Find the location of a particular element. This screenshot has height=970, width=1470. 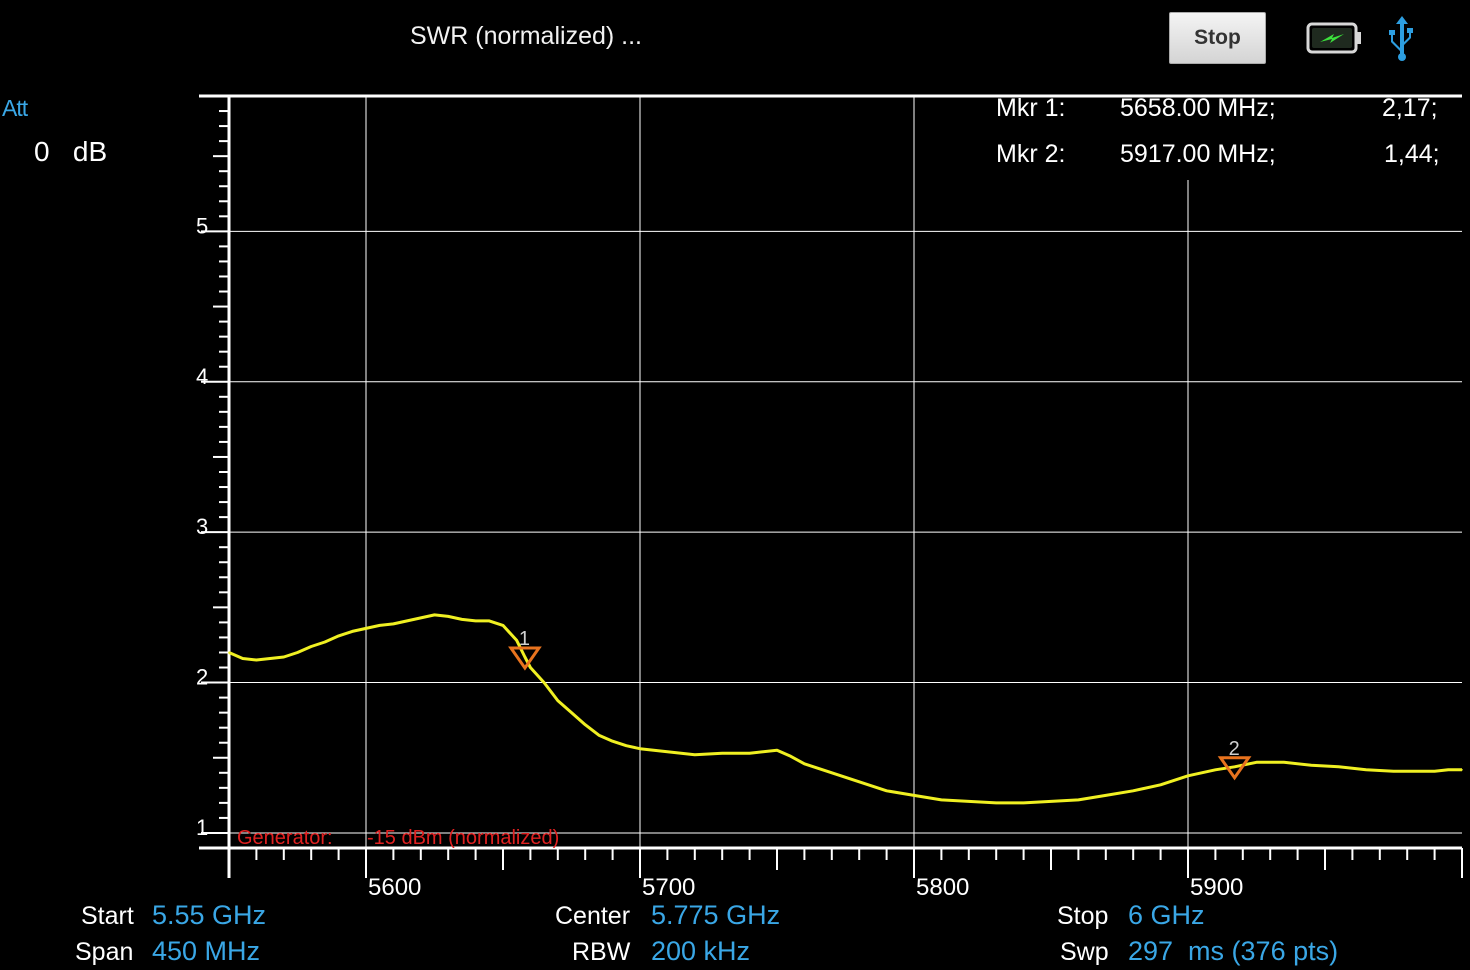

y-tick-label: 2 is located at coordinates (202, 677).